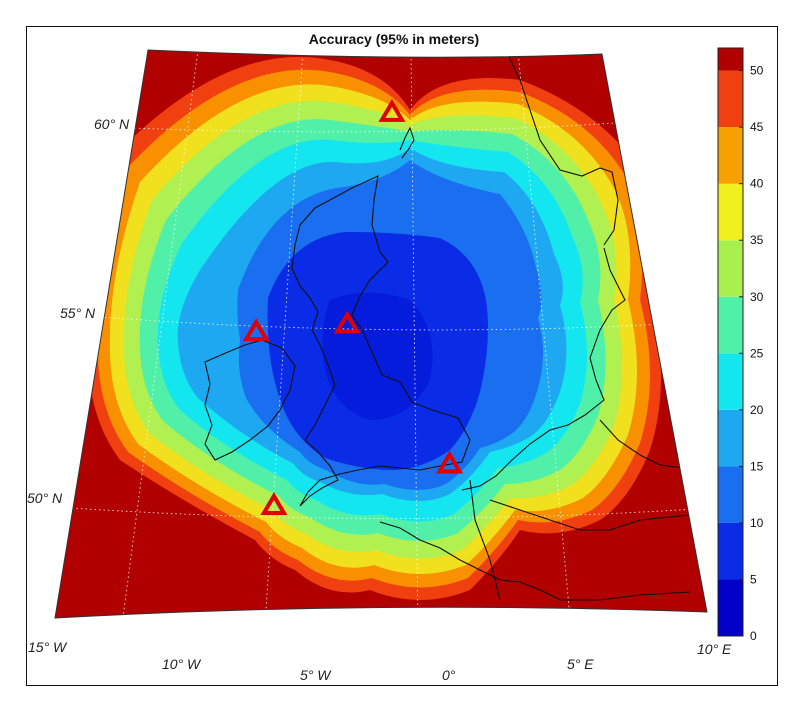  What do you see at coordinates (757, 71) in the screenshot?
I see `colorbar-tick-label: 50` at bounding box center [757, 71].